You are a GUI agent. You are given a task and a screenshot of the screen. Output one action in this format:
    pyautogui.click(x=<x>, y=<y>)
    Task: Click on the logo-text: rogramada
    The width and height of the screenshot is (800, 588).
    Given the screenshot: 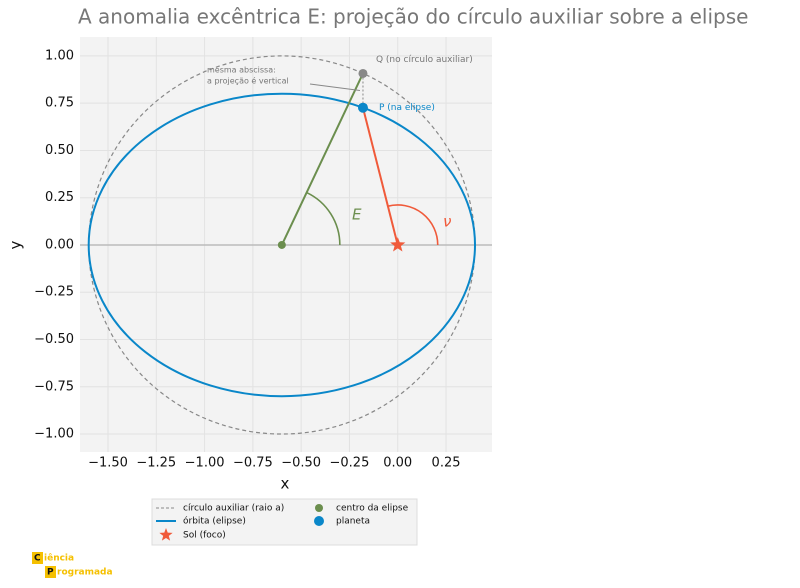 What is the action you would take?
    pyautogui.click(x=85, y=573)
    